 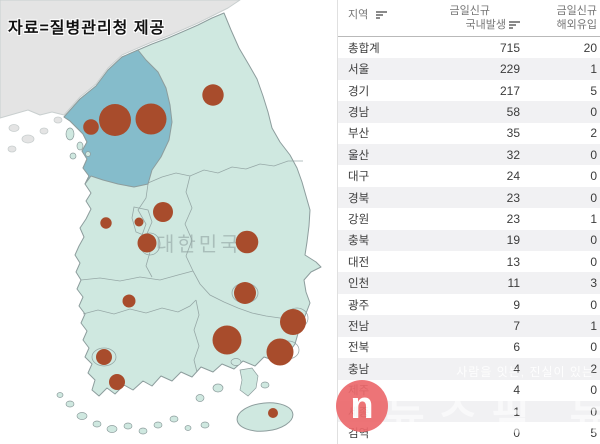 I want to click on region-cell: 총합계, so click(x=364, y=48).